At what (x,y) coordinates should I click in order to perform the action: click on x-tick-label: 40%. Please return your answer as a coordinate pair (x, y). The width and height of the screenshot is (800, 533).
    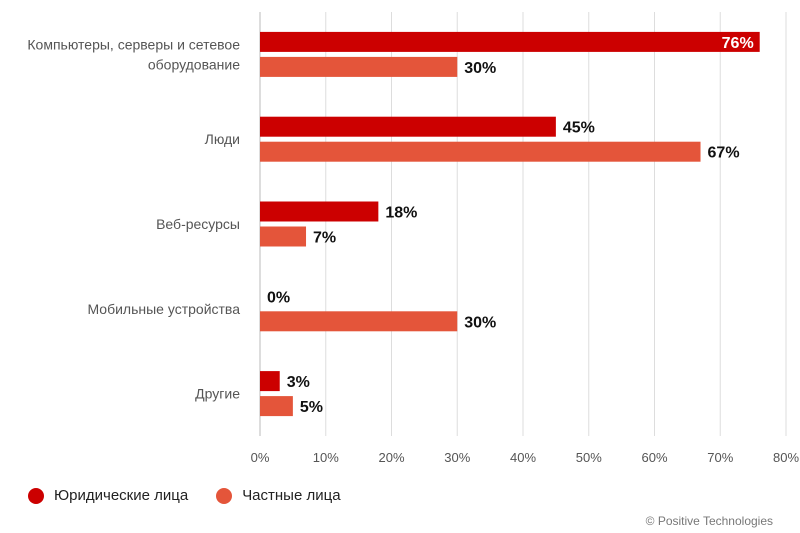
    Looking at the image, I should click on (523, 457).